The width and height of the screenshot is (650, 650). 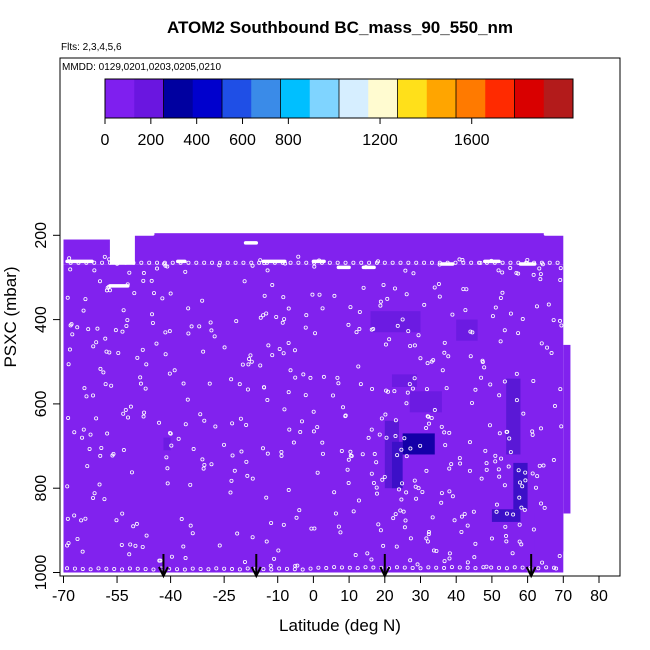 What do you see at coordinates (105, 140) in the screenshot?
I see `colorbar-tick-label: 0` at bounding box center [105, 140].